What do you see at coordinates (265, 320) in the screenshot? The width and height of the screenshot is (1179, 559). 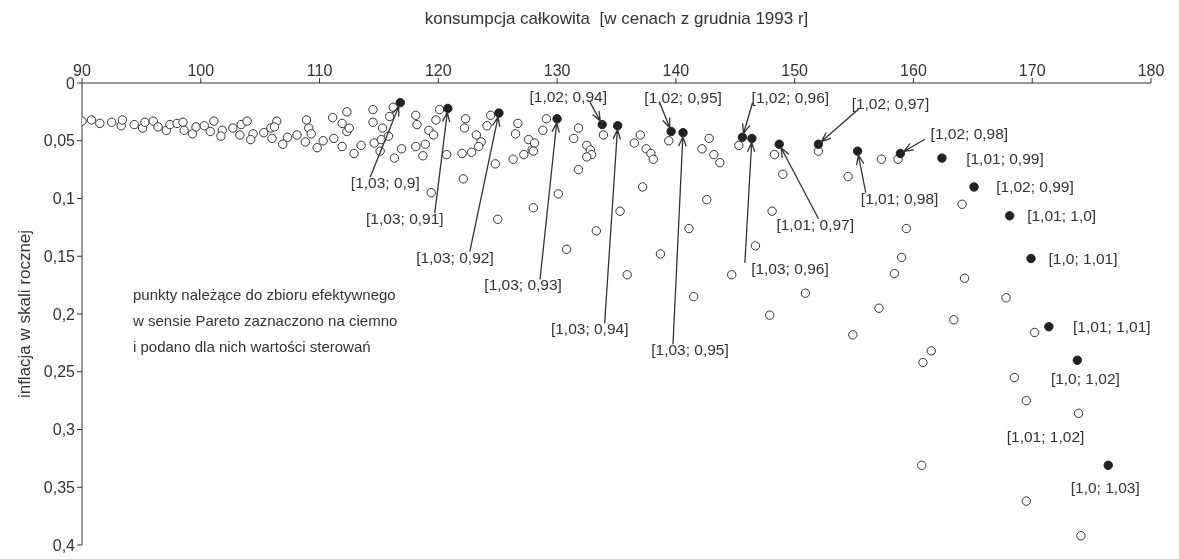 I see `annotation: punkty należące do zbioru efektywnego w sensie Pareto zaznaczono na ciemno i podano dla nich wartości sterowań` at bounding box center [265, 320].